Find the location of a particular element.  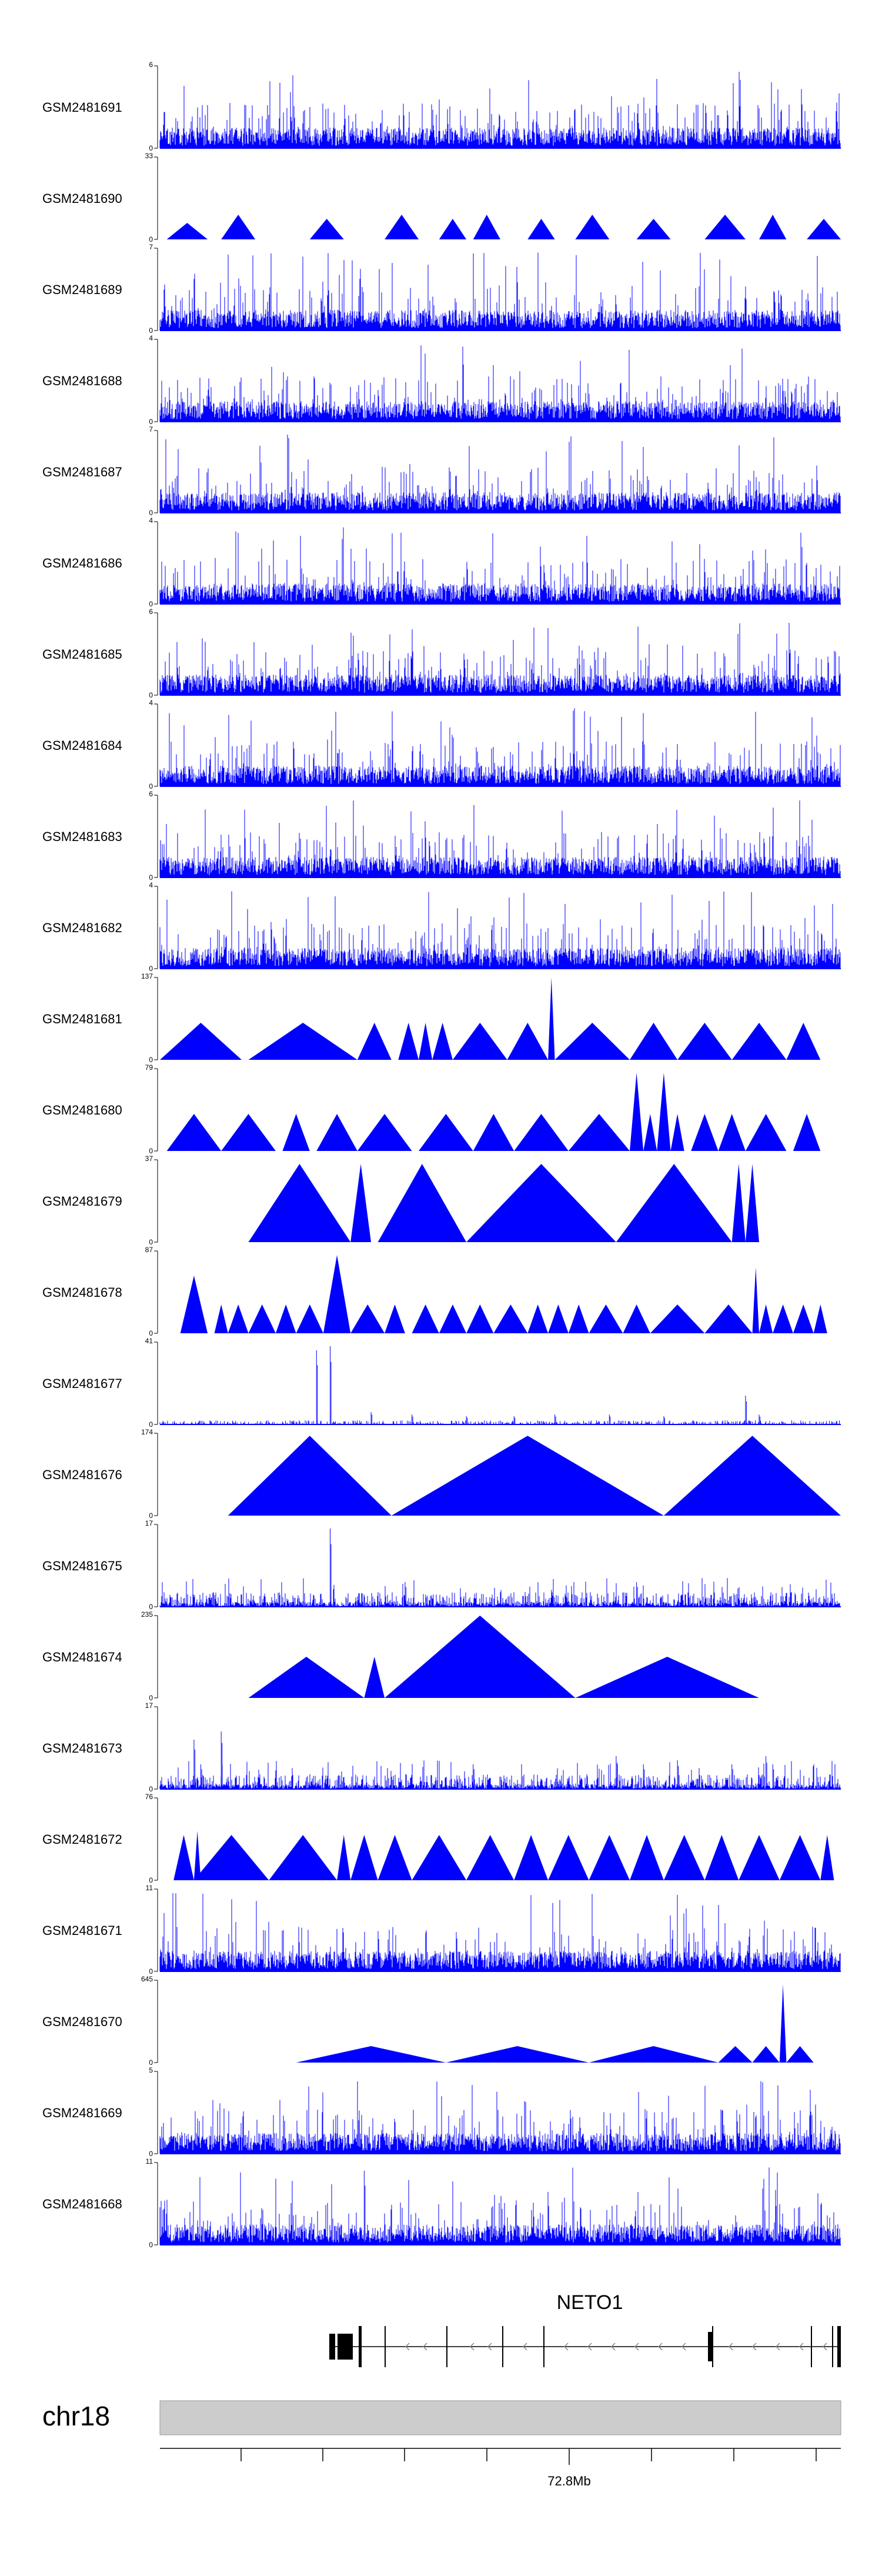

track-label: GSM2481687 is located at coordinates (82, 472).